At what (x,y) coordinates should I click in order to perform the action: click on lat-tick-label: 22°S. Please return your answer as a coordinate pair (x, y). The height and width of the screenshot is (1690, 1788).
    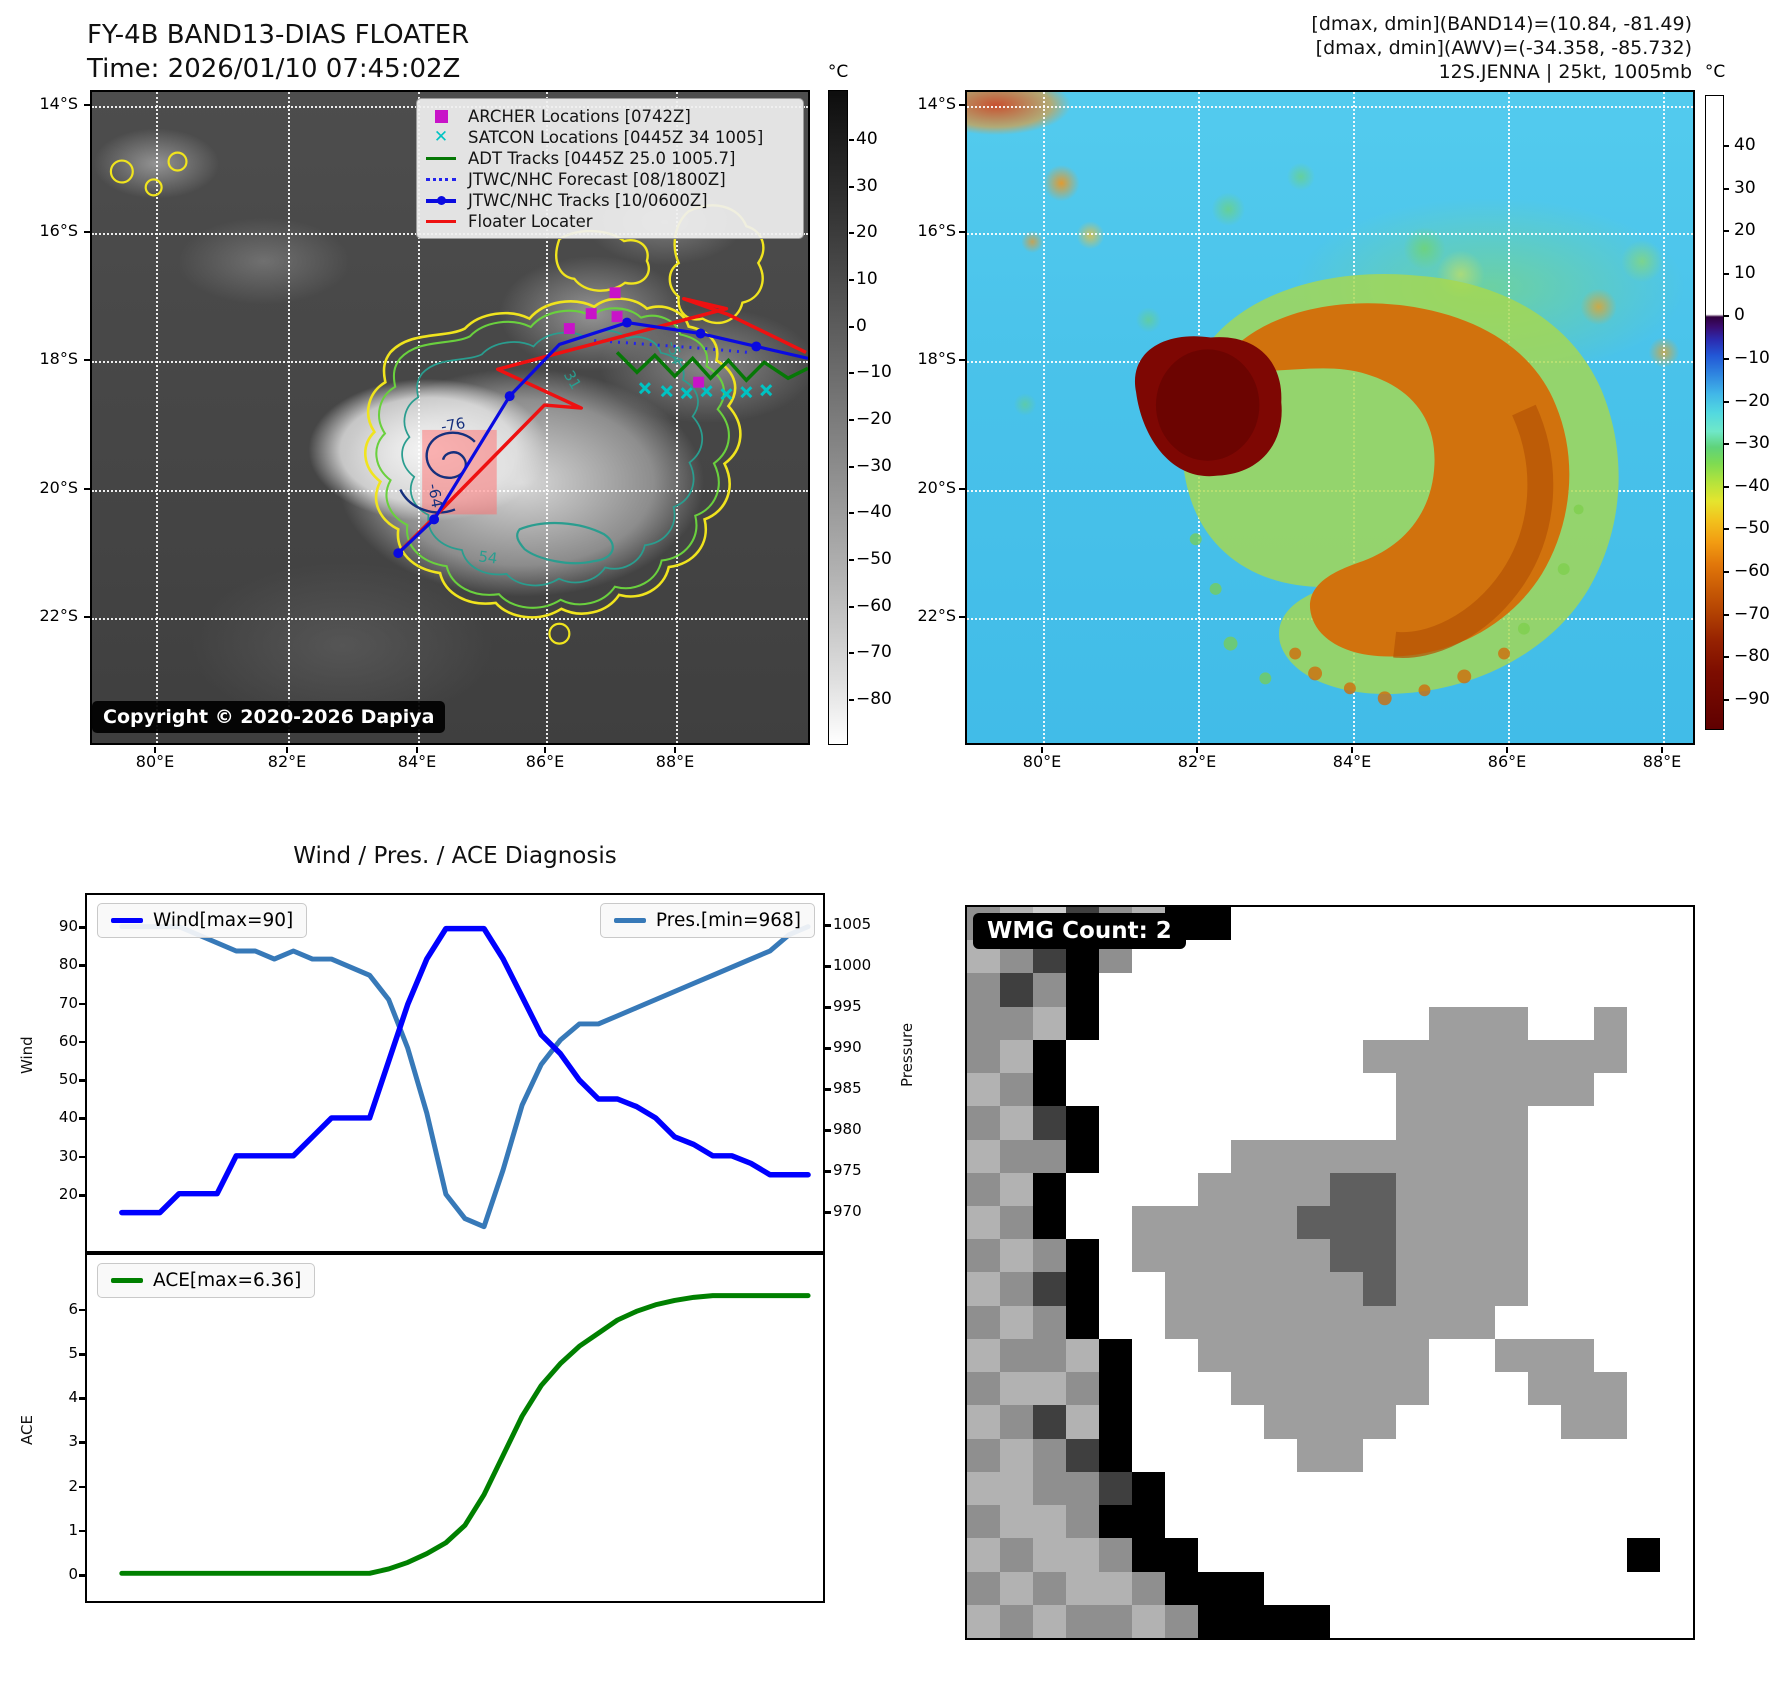
    Looking at the image, I should click on (936, 615).